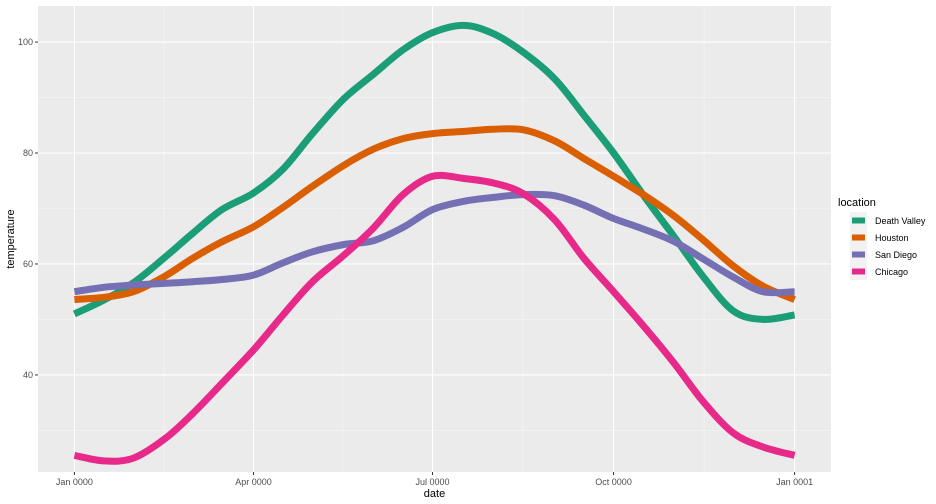 The height and width of the screenshot is (504, 936). What do you see at coordinates (25, 42) in the screenshot?
I see `y-tick-label: 100` at bounding box center [25, 42].